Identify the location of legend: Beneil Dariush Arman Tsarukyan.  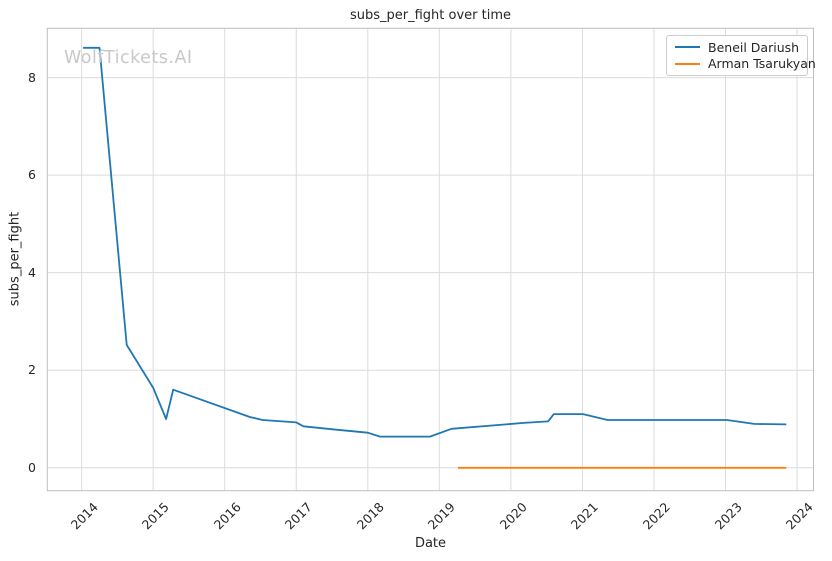
(741, 55).